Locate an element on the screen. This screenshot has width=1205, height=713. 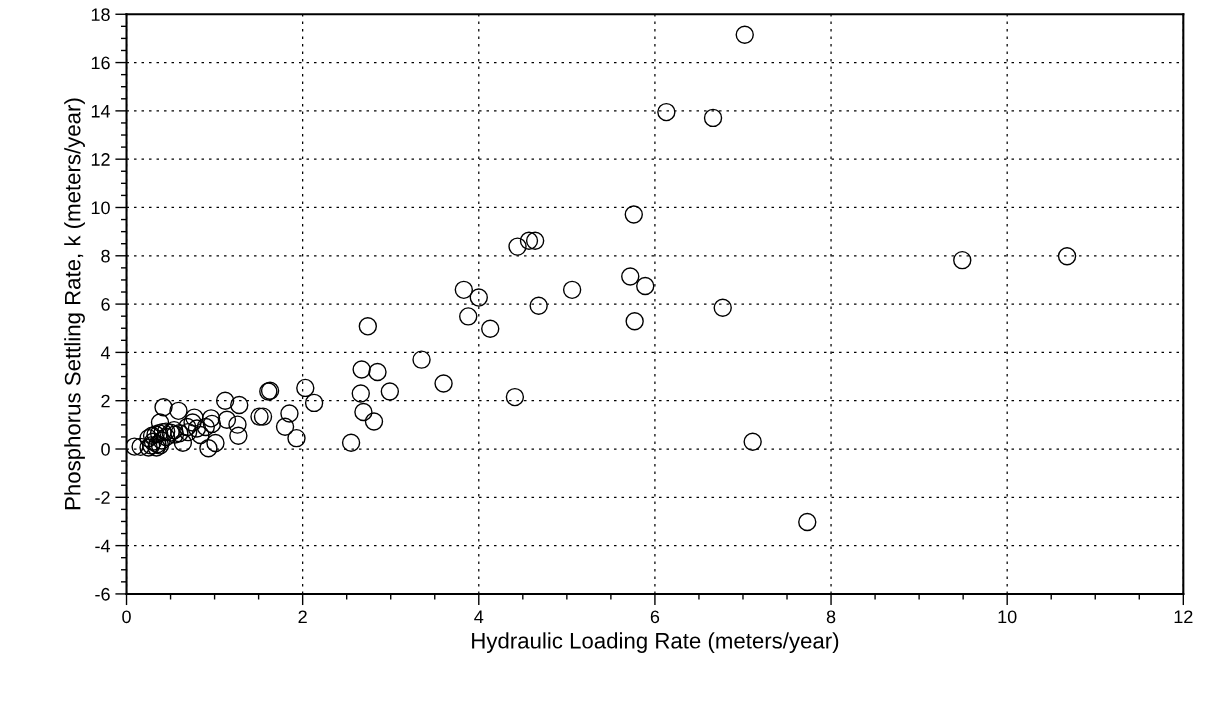
x-tick-label: 4 is located at coordinates (479, 616).